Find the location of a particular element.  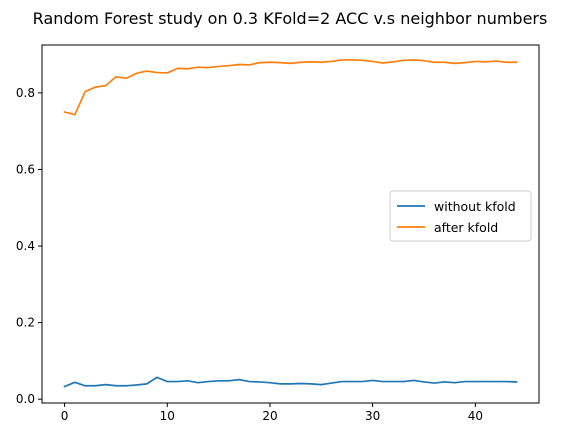

x-tick-label: 0 is located at coordinates (65, 416).